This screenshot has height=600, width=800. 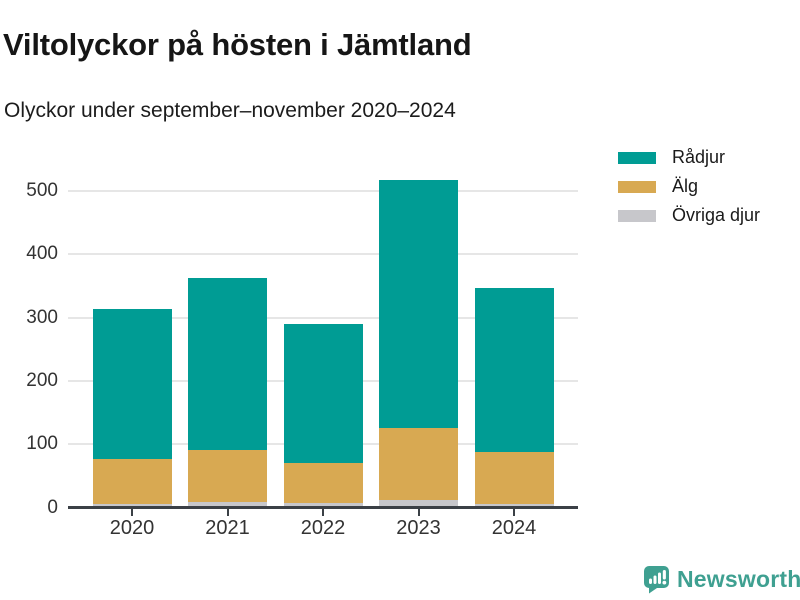 What do you see at coordinates (227, 528) in the screenshot?
I see `x-tick-label-2021: 2021` at bounding box center [227, 528].